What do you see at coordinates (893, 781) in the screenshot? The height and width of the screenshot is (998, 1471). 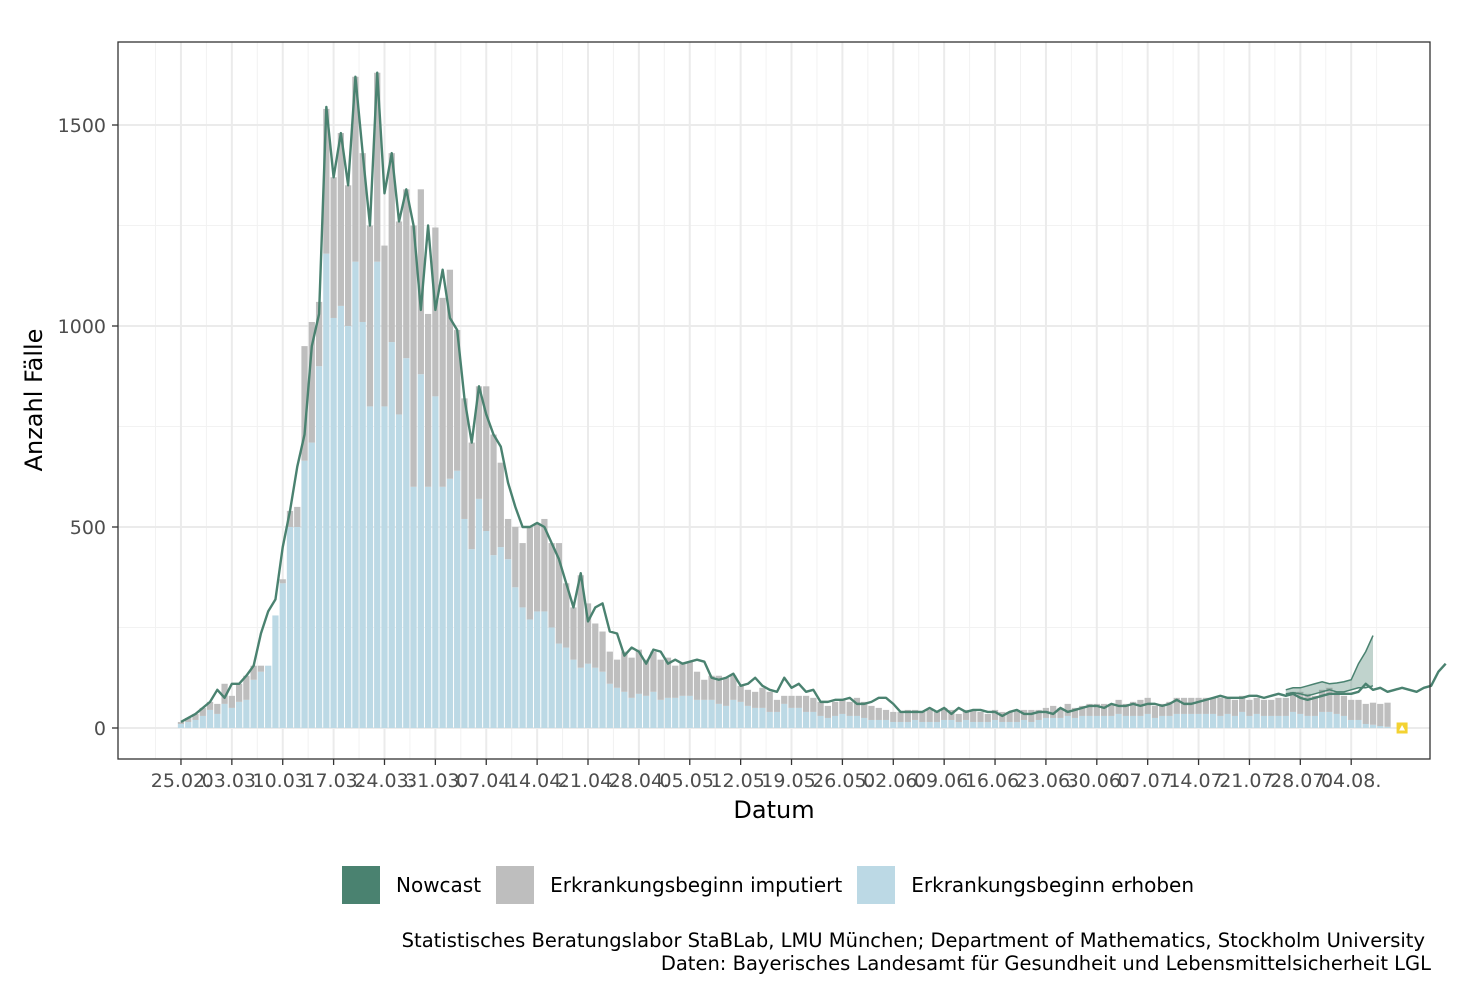 I see `x-tick-label: 02.06.` at bounding box center [893, 781].